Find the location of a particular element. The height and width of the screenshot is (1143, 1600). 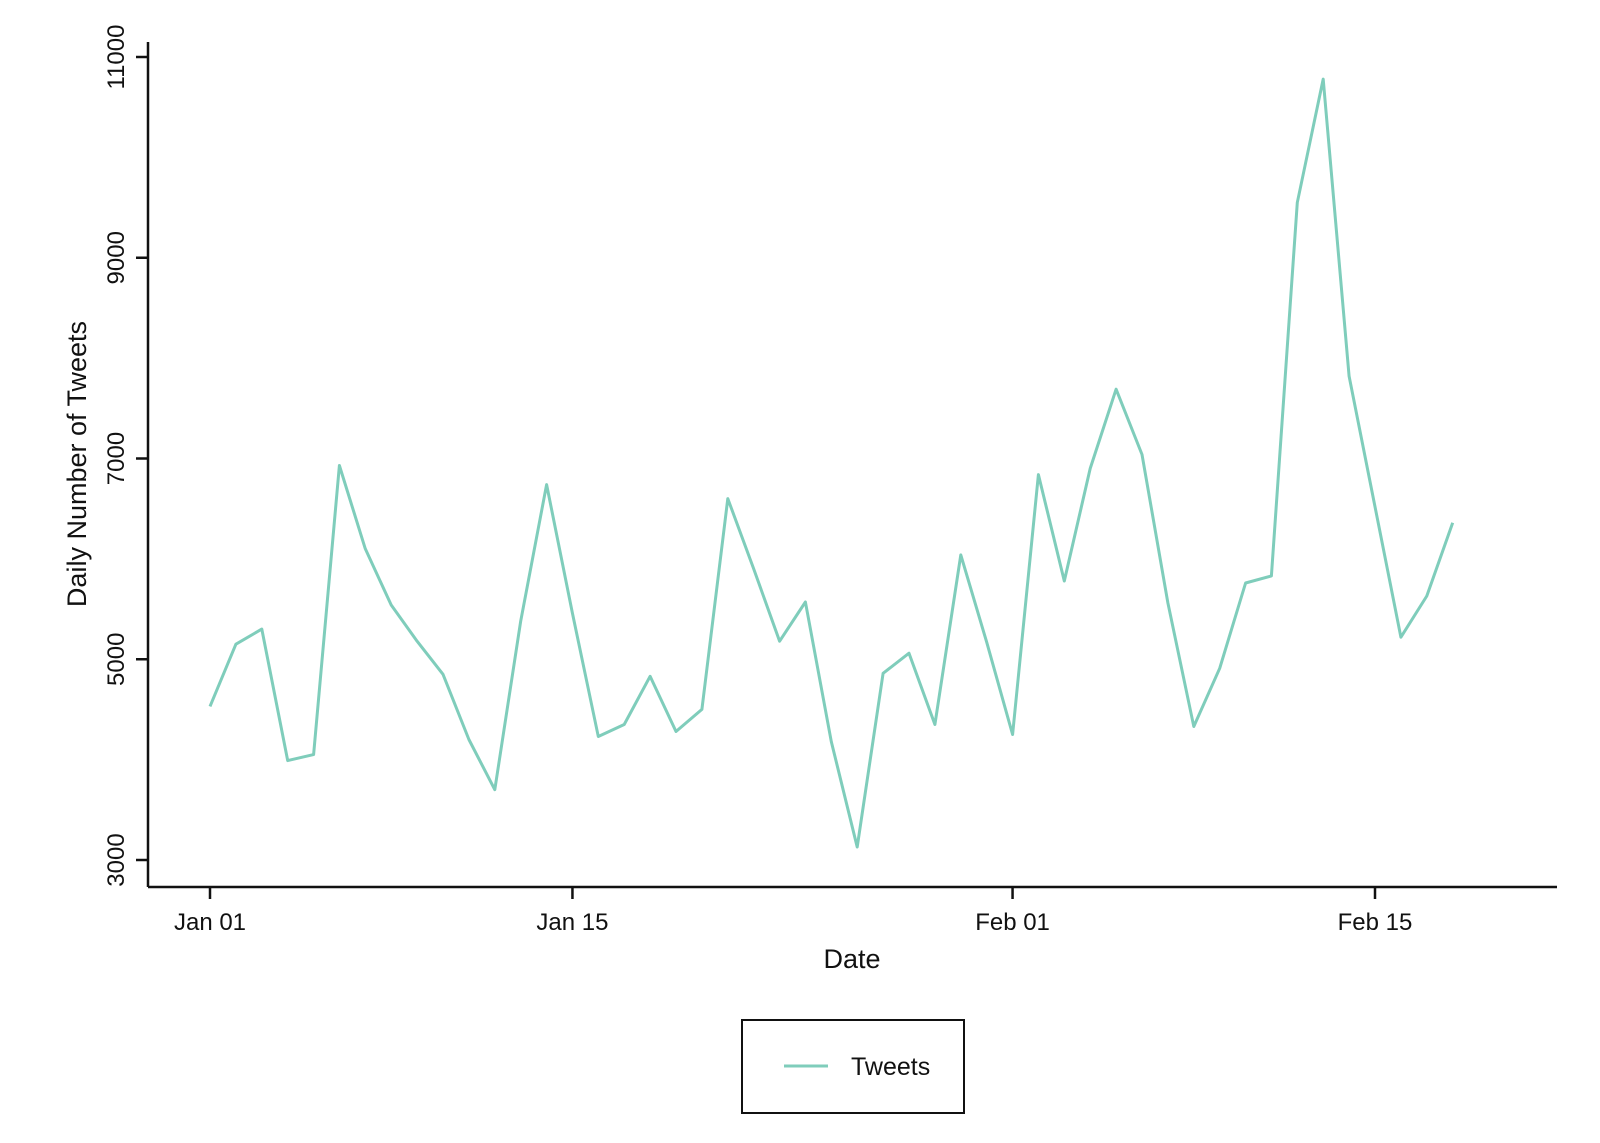

y-tick-label: 11000 is located at coordinates (116, 57).